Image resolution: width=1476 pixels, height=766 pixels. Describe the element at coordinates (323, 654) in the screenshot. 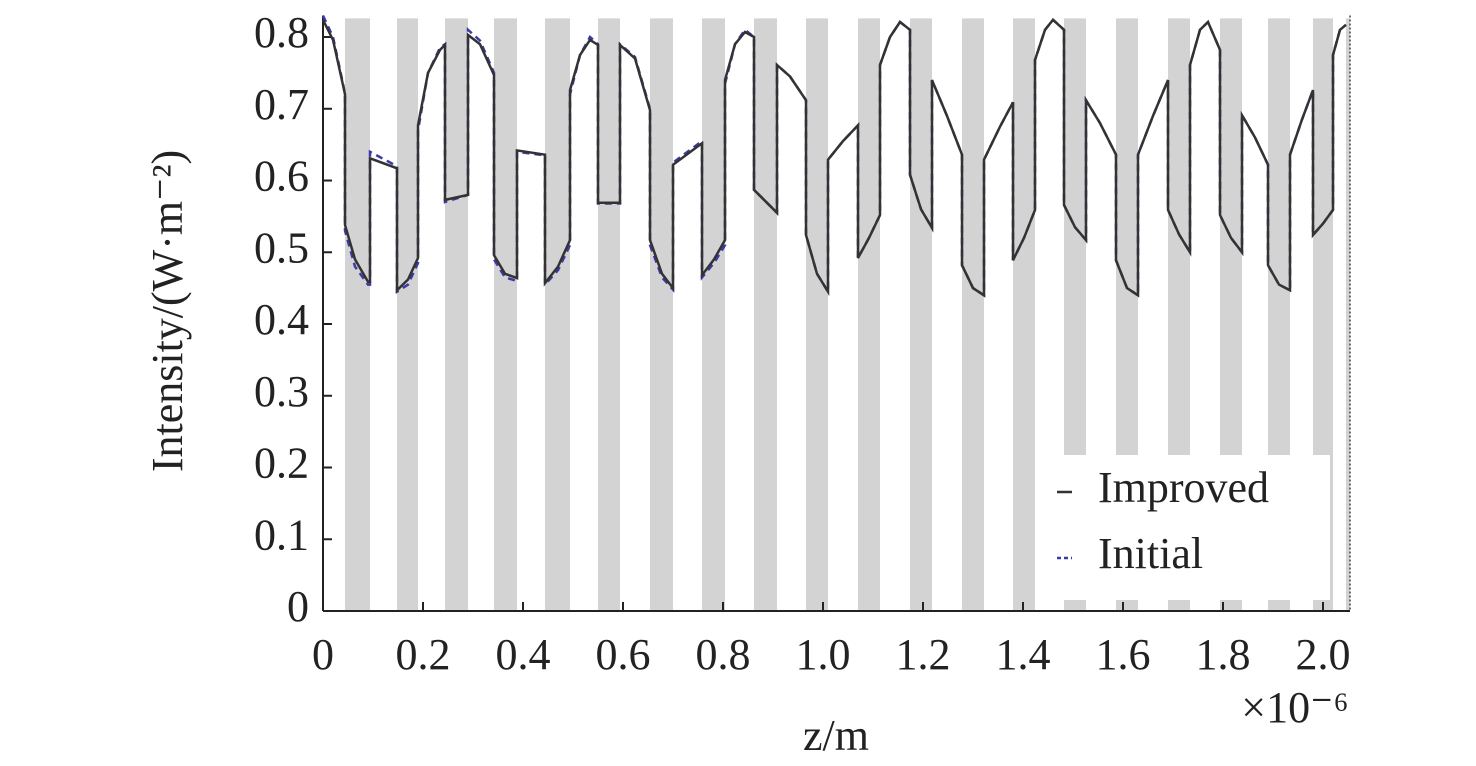

I see `x-tick-label: 0` at that location.